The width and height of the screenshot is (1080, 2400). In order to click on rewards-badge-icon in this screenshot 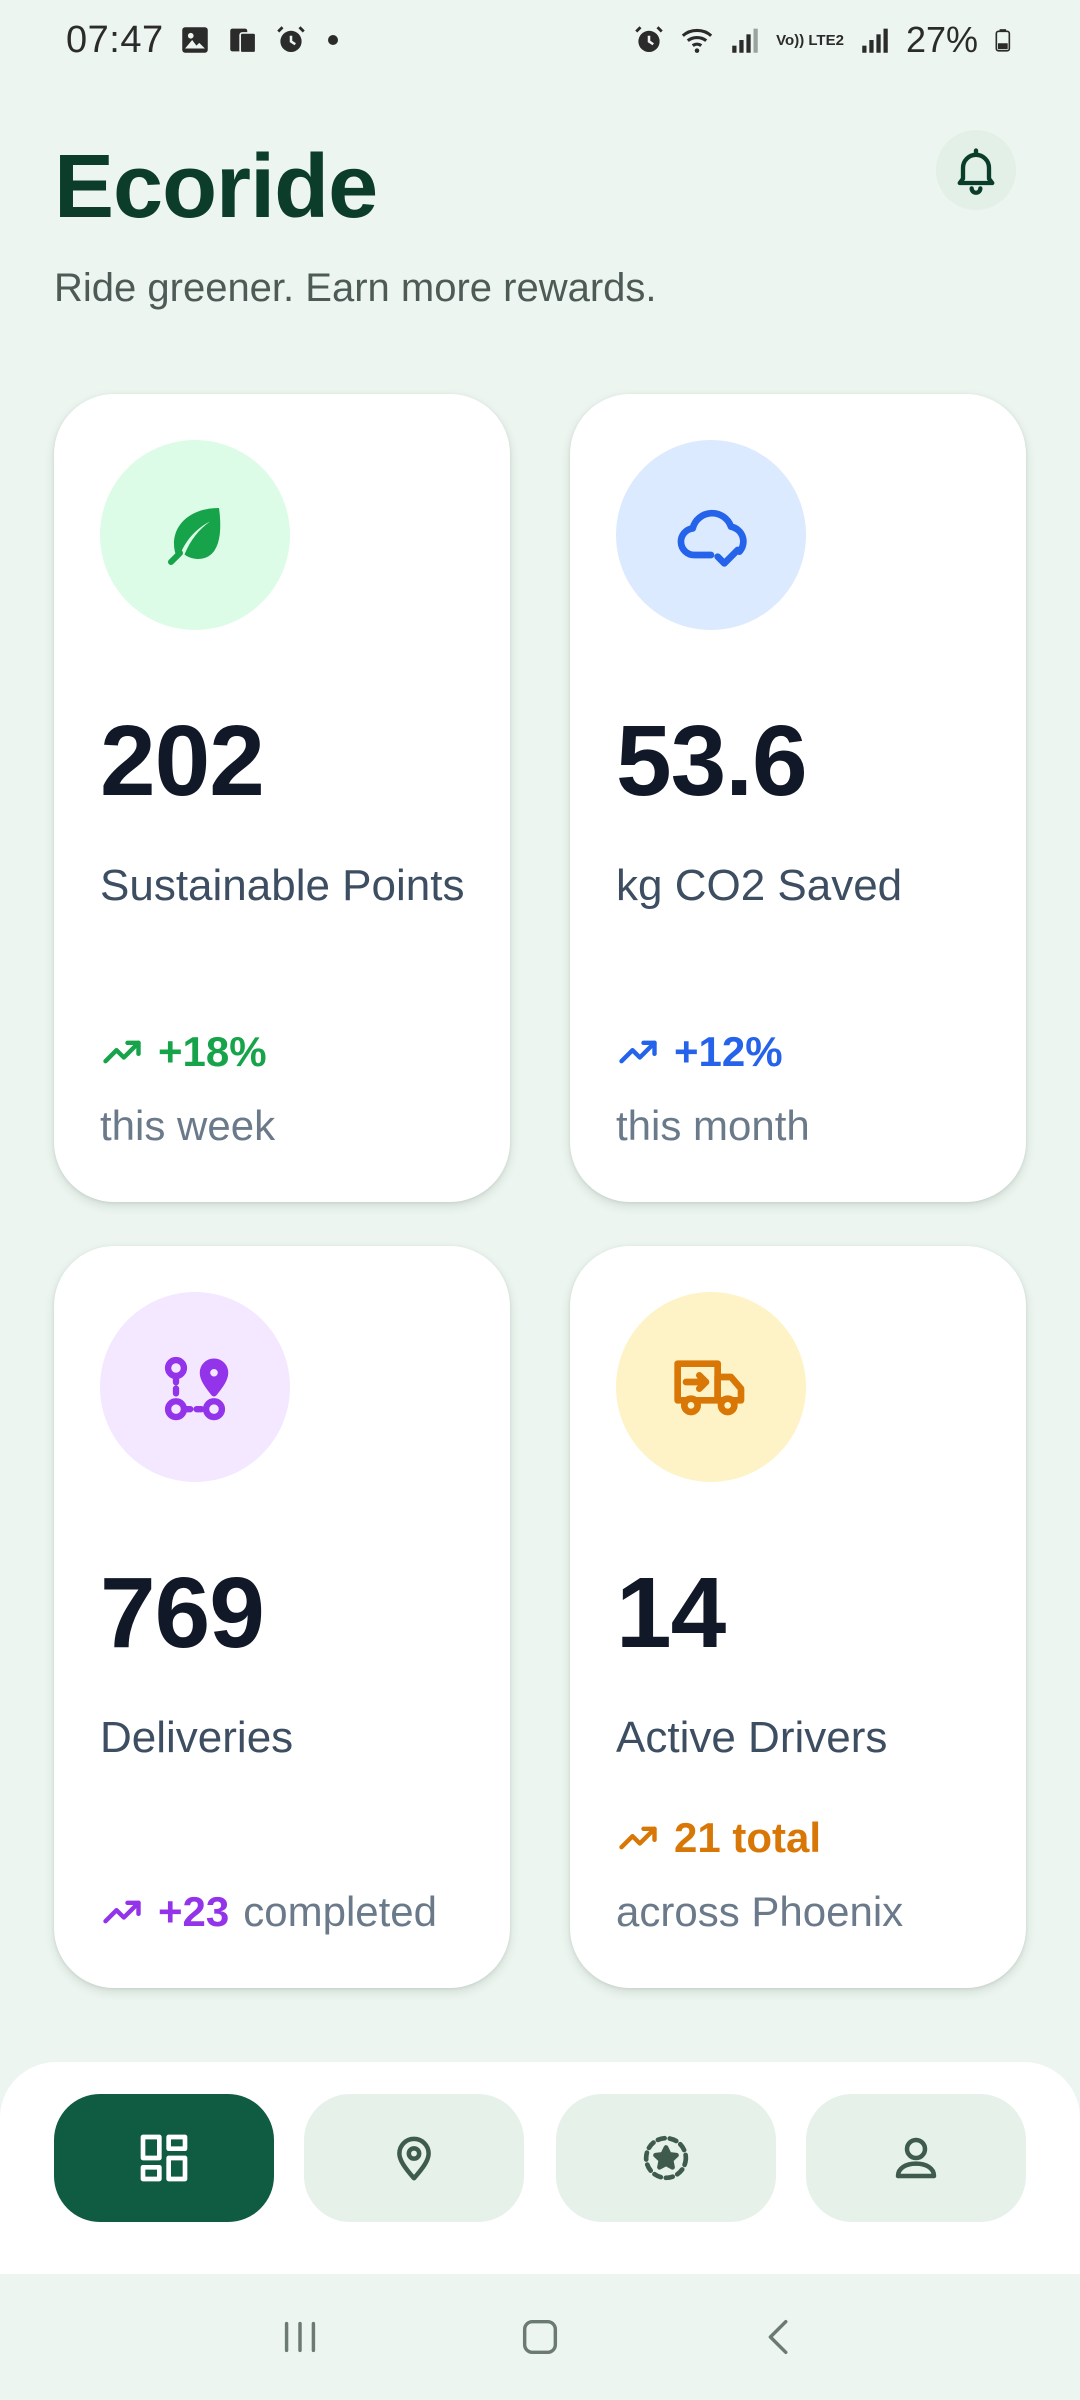, I will do `click(666, 2158)`.